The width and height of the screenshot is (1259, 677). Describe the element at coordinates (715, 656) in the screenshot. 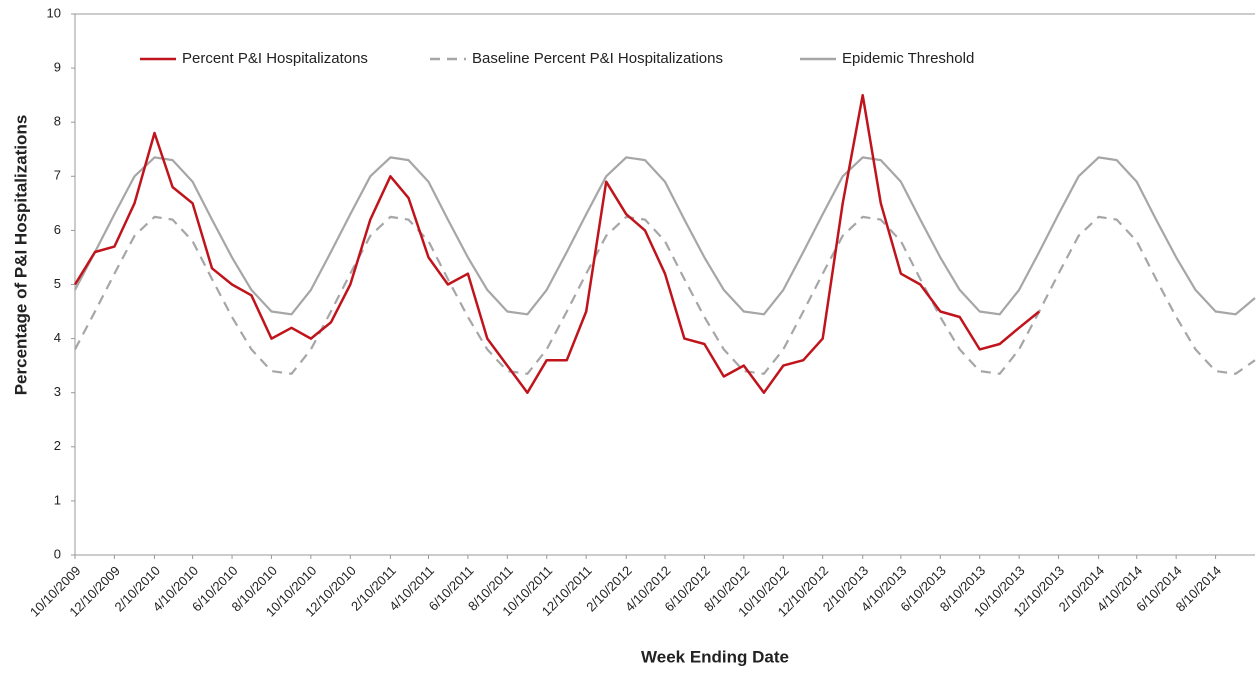

I see `x-axis-title: Week Ending Date` at that location.